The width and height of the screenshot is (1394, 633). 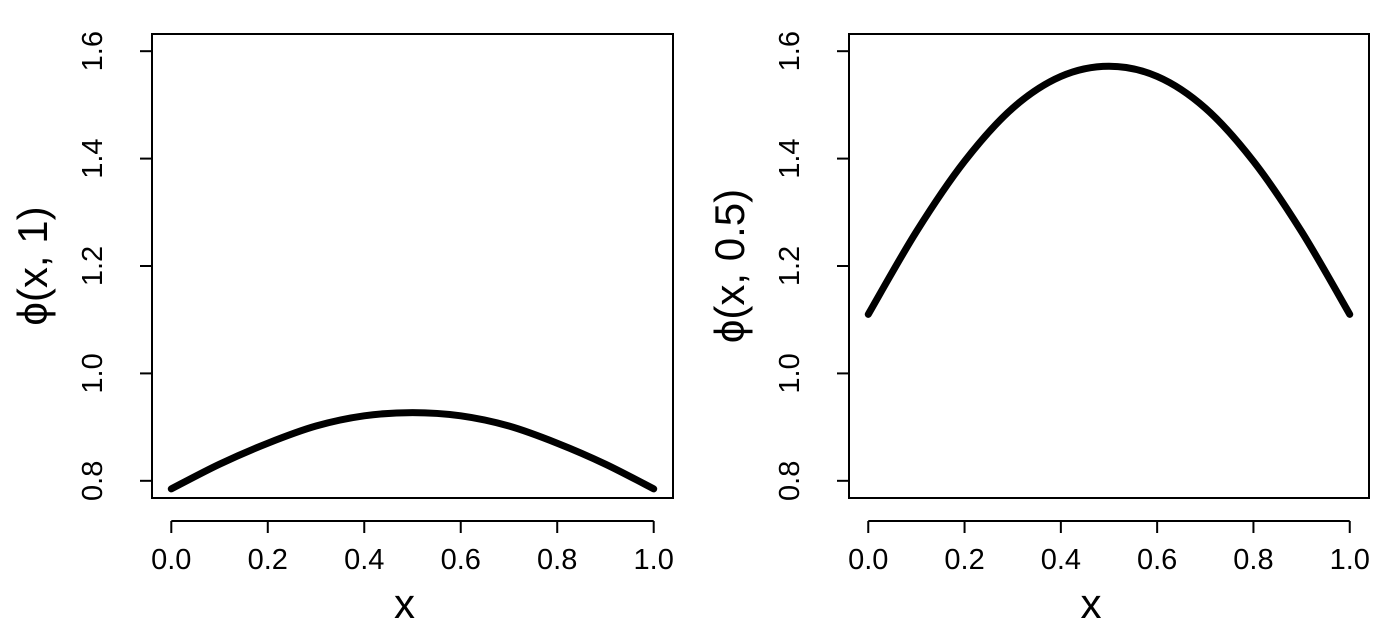 I want to click on y-axis-title: ϕ(x, 1), so click(x=32, y=265).